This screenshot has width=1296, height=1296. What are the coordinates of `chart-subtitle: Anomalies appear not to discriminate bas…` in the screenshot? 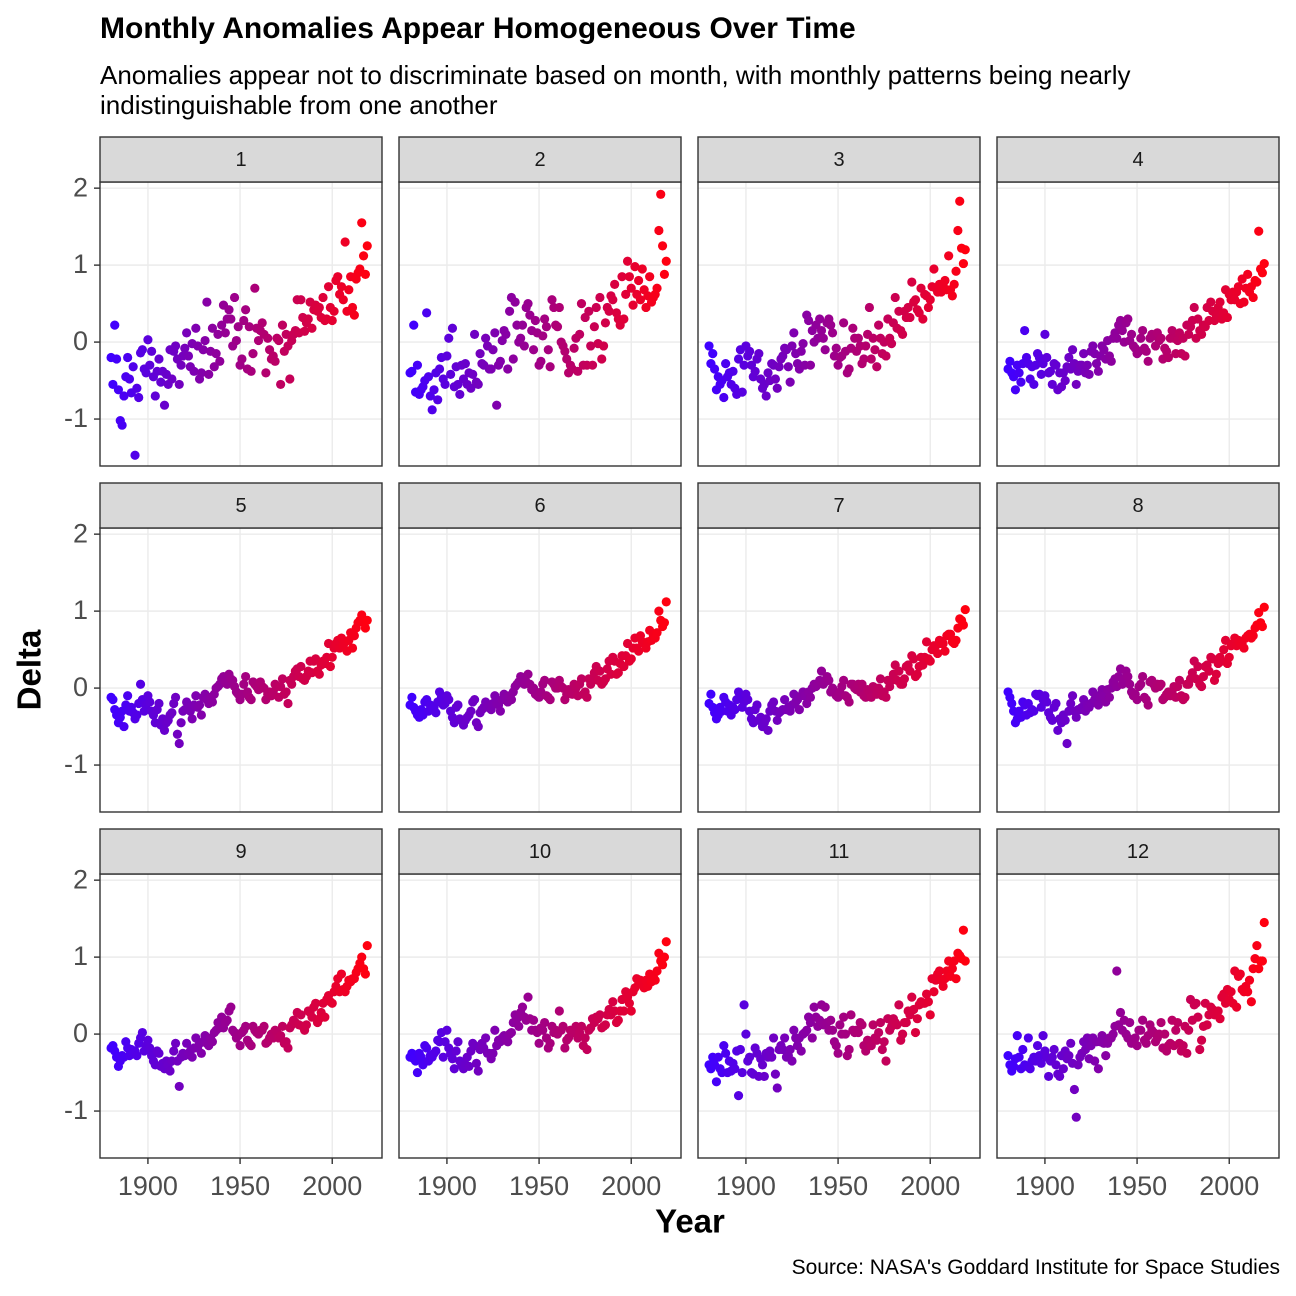 It's located at (615, 90).